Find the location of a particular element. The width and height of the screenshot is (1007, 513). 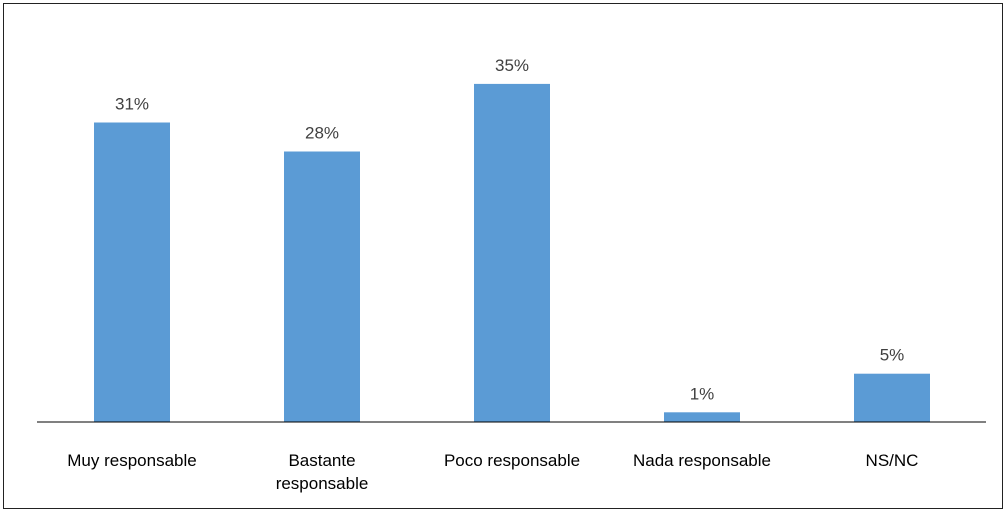

data-label-4: 1% is located at coordinates (702, 393).